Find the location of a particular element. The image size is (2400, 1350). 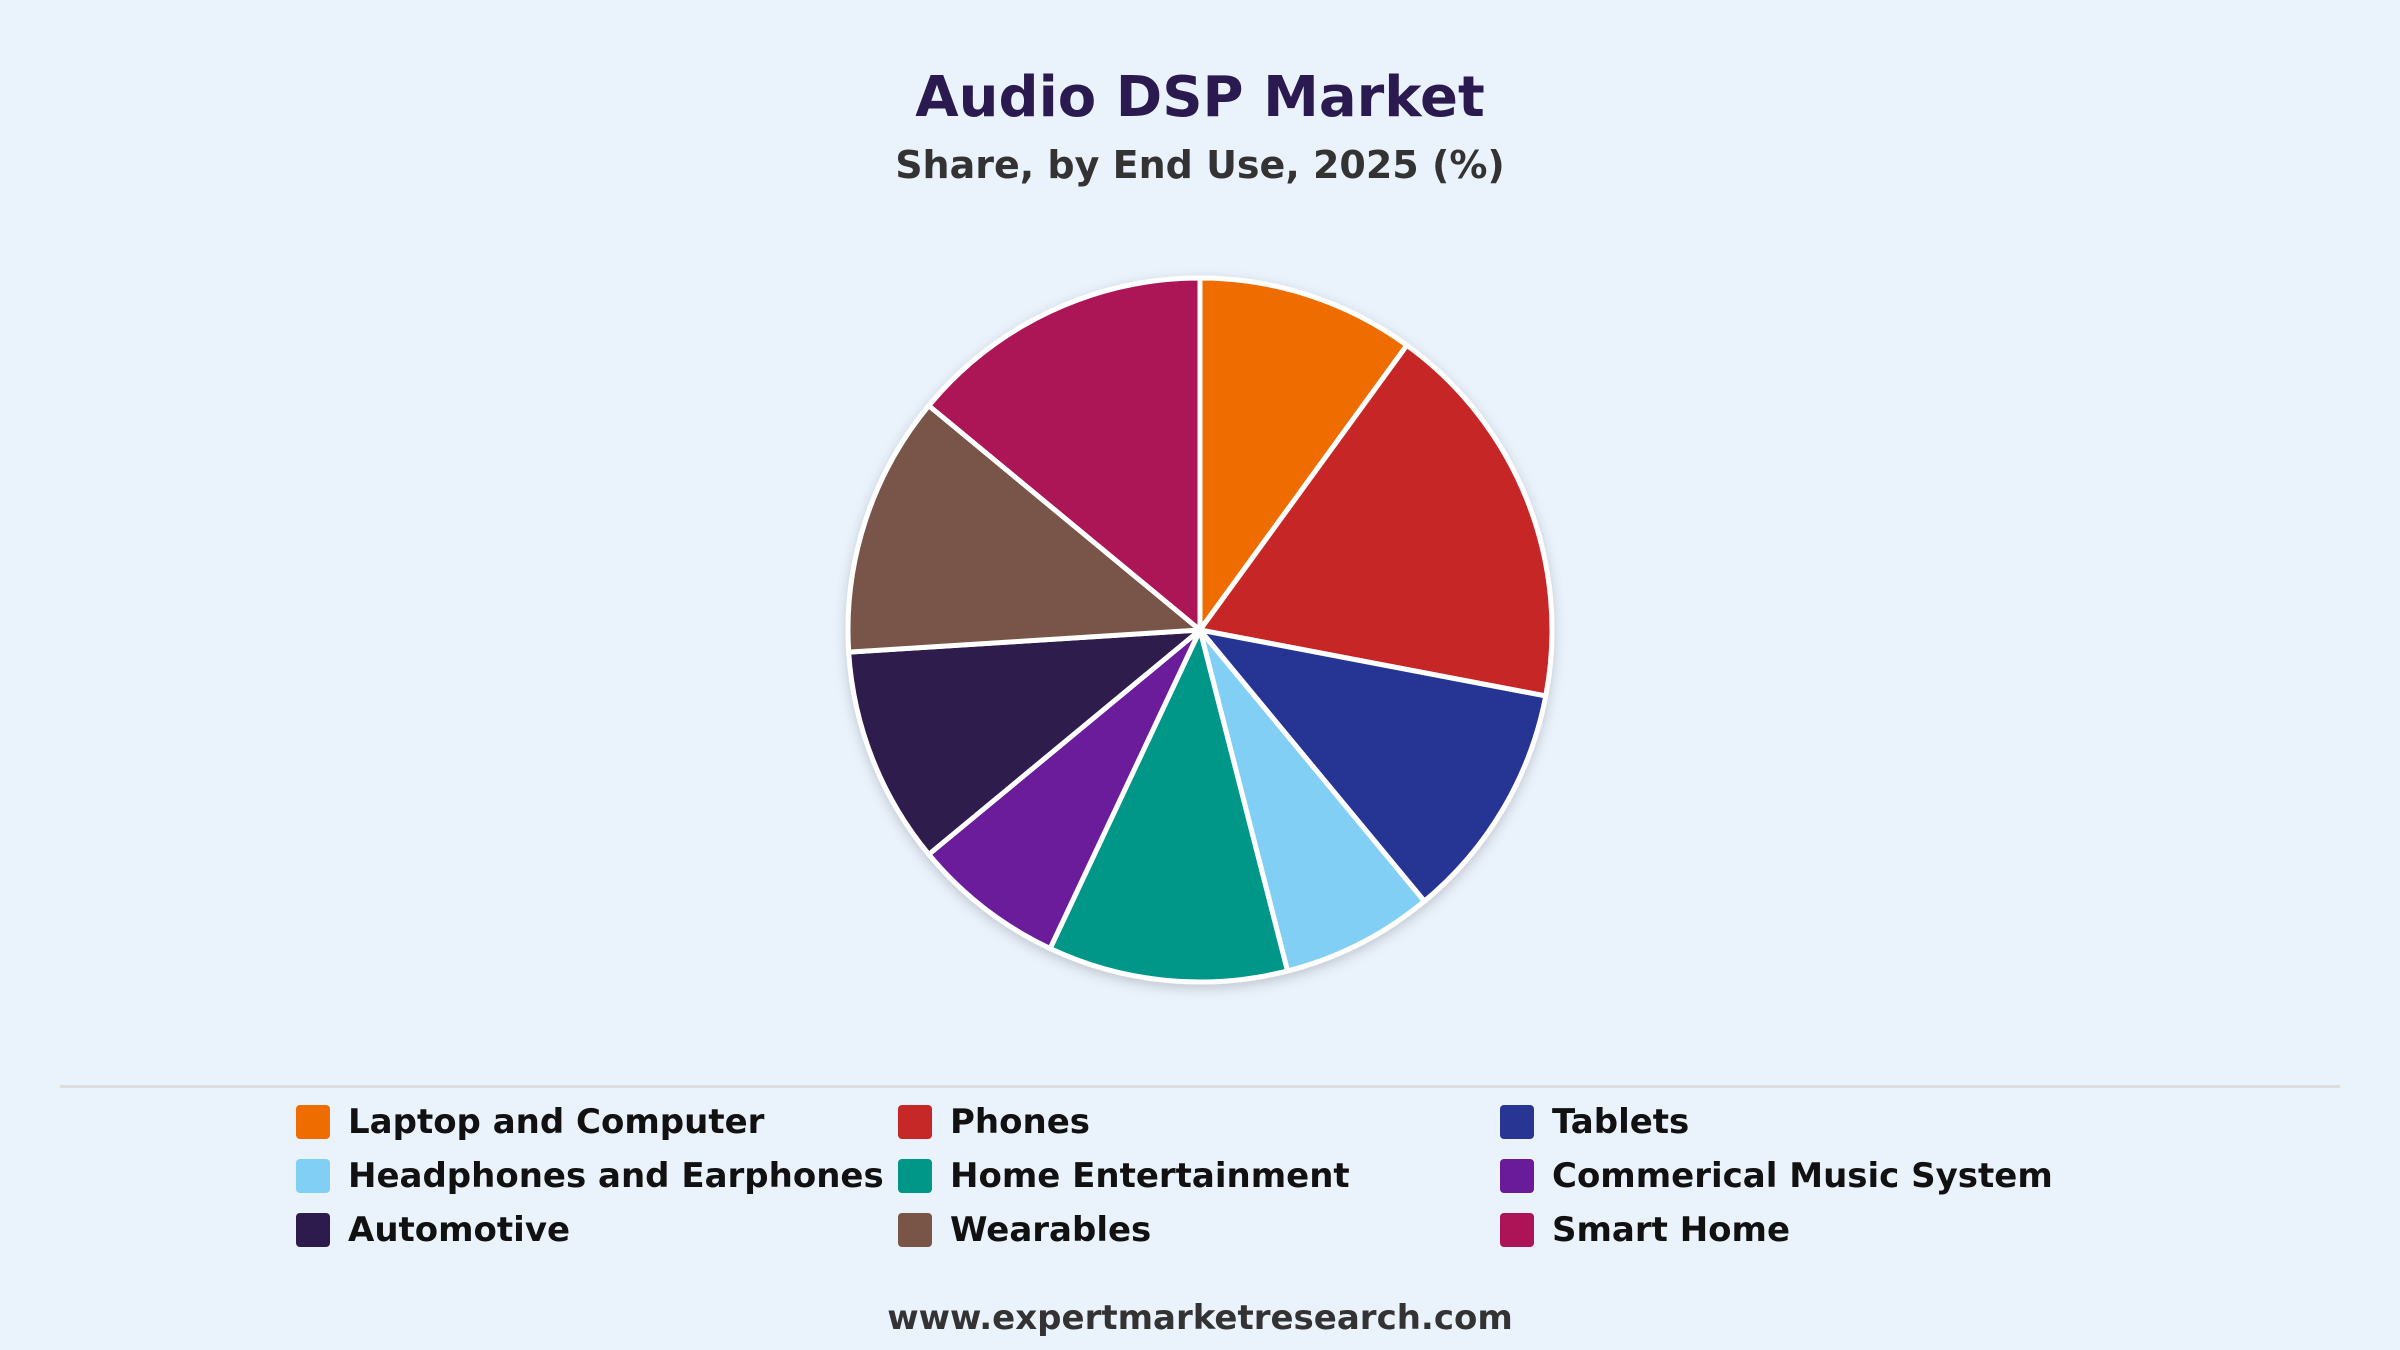

source-url: www.expertmarketresearch.com is located at coordinates (1200, 1318).